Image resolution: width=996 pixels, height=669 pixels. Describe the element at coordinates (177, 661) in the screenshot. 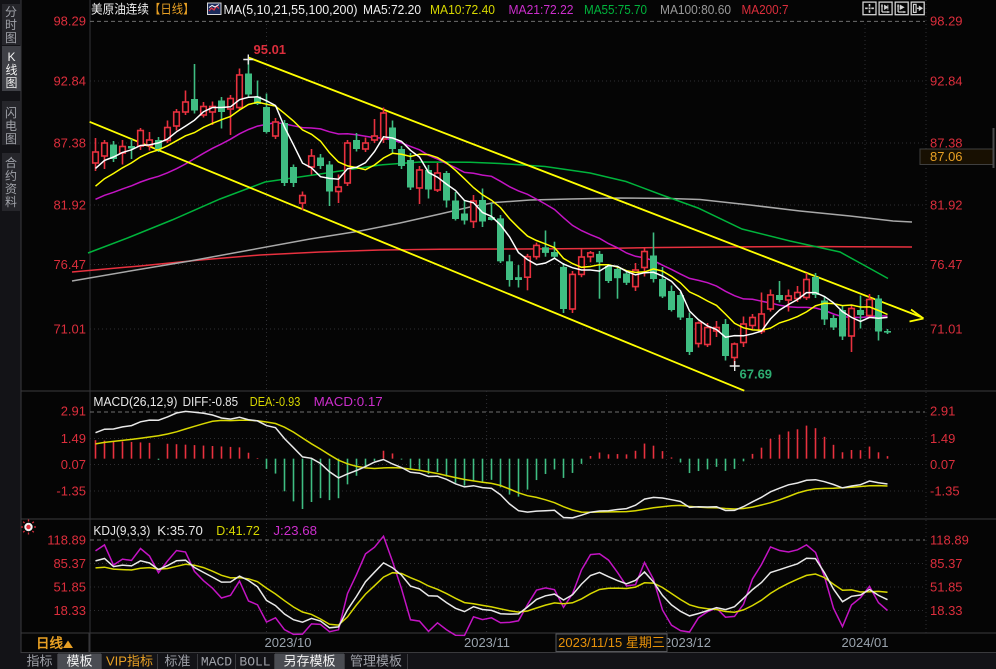

I see `svg-text: 标准` at that location.